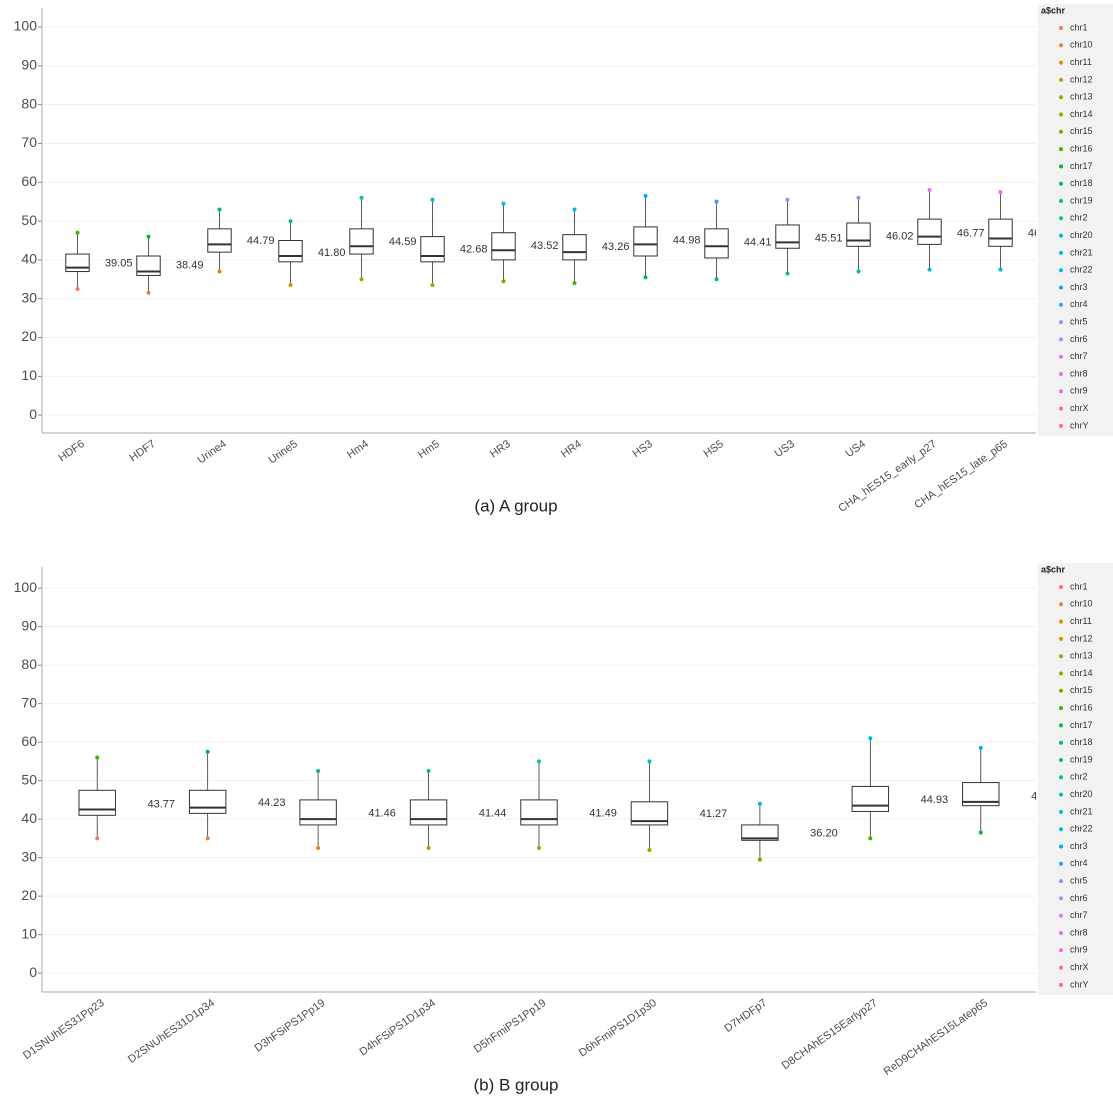  I want to click on mean-label: 46.77, so click(971, 234).